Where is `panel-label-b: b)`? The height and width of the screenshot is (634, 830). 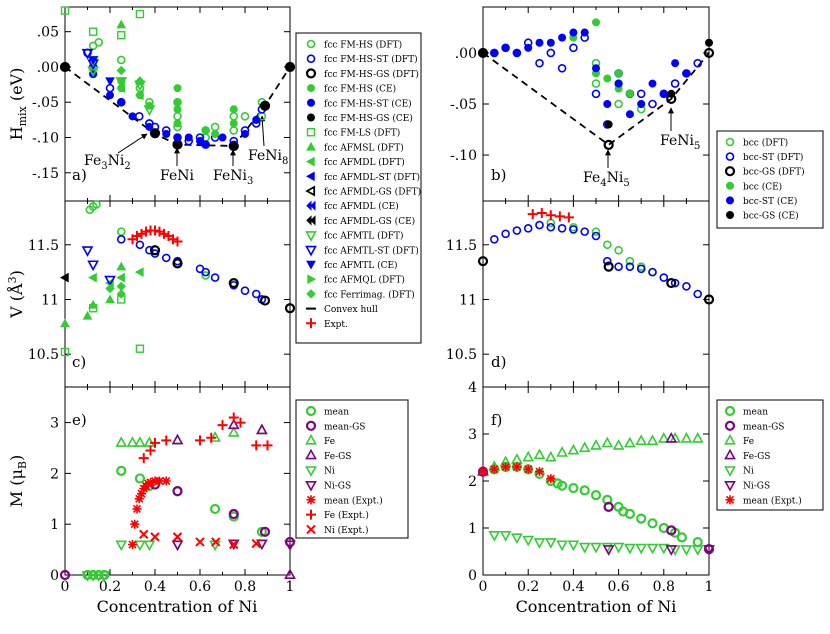 panel-label-b: b) is located at coordinates (498, 175).